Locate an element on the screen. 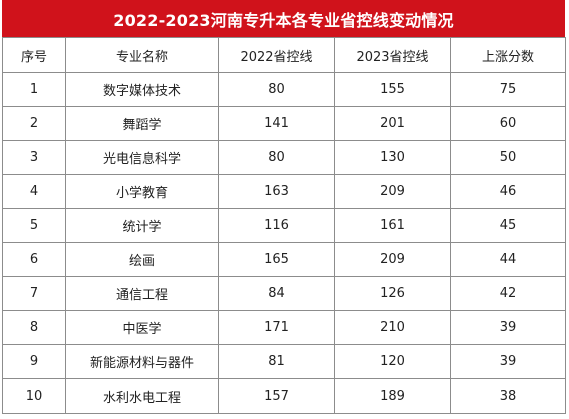 The height and width of the screenshot is (419, 569). row-2022-line: 157 is located at coordinates (276, 396).